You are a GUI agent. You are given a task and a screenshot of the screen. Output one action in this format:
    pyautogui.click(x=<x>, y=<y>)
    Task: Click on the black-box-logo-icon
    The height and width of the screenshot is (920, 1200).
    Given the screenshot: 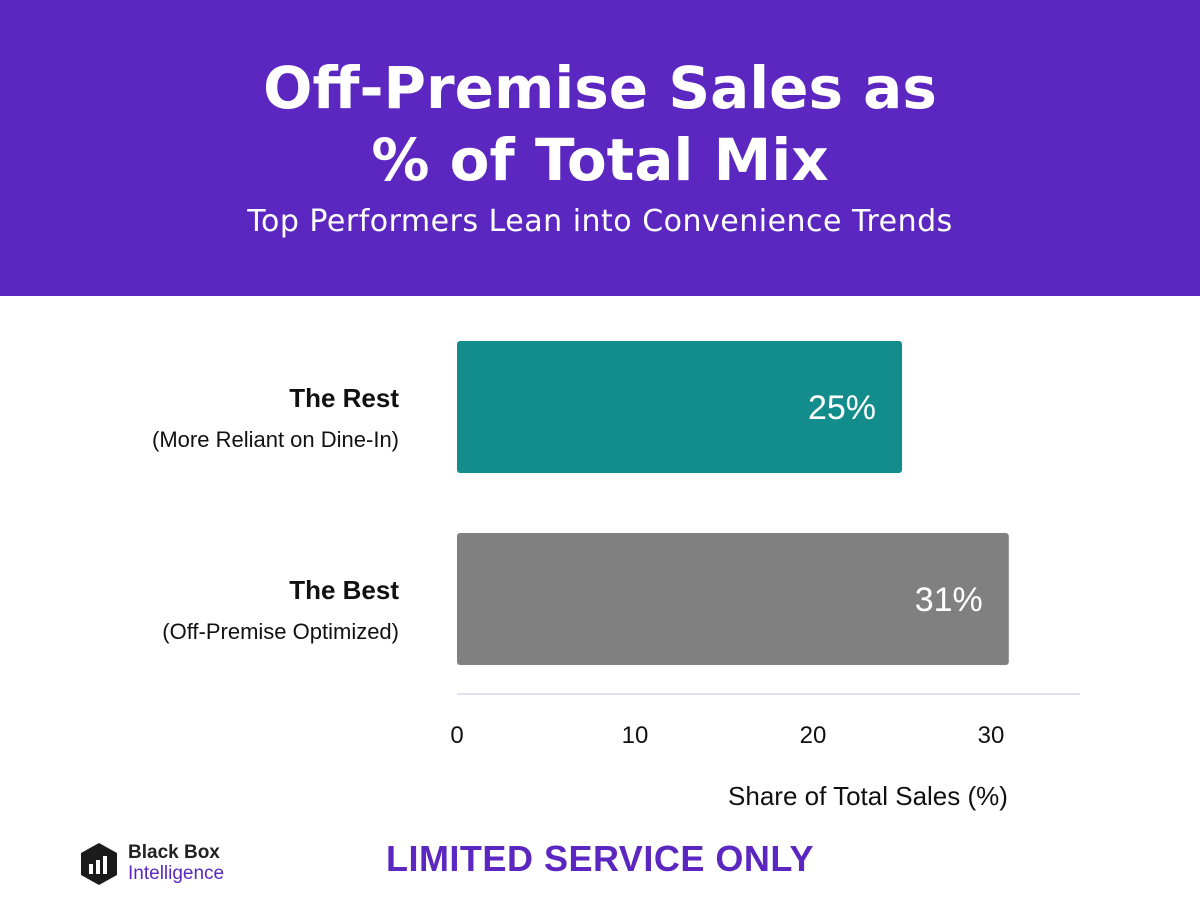 What is the action you would take?
    pyautogui.click(x=99, y=864)
    